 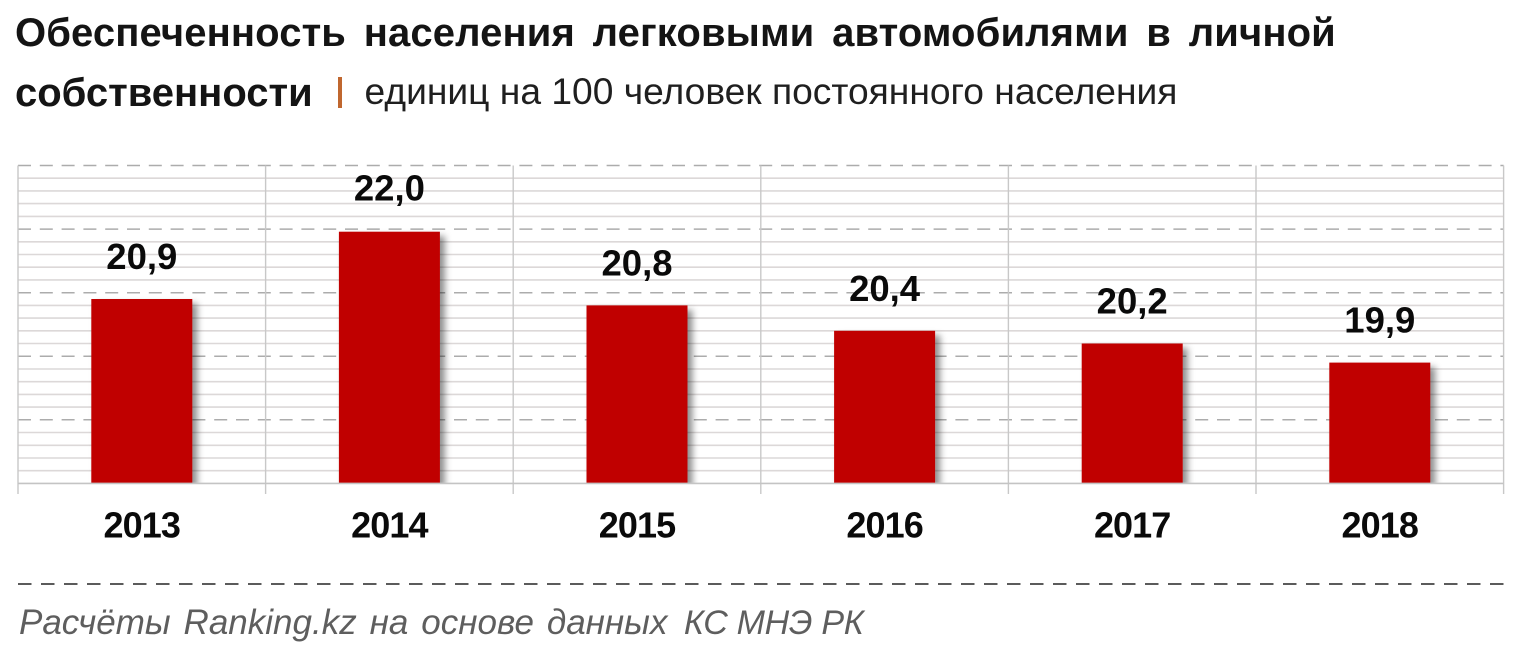 What do you see at coordinates (142, 525) in the screenshot?
I see `svg-text: 2013` at bounding box center [142, 525].